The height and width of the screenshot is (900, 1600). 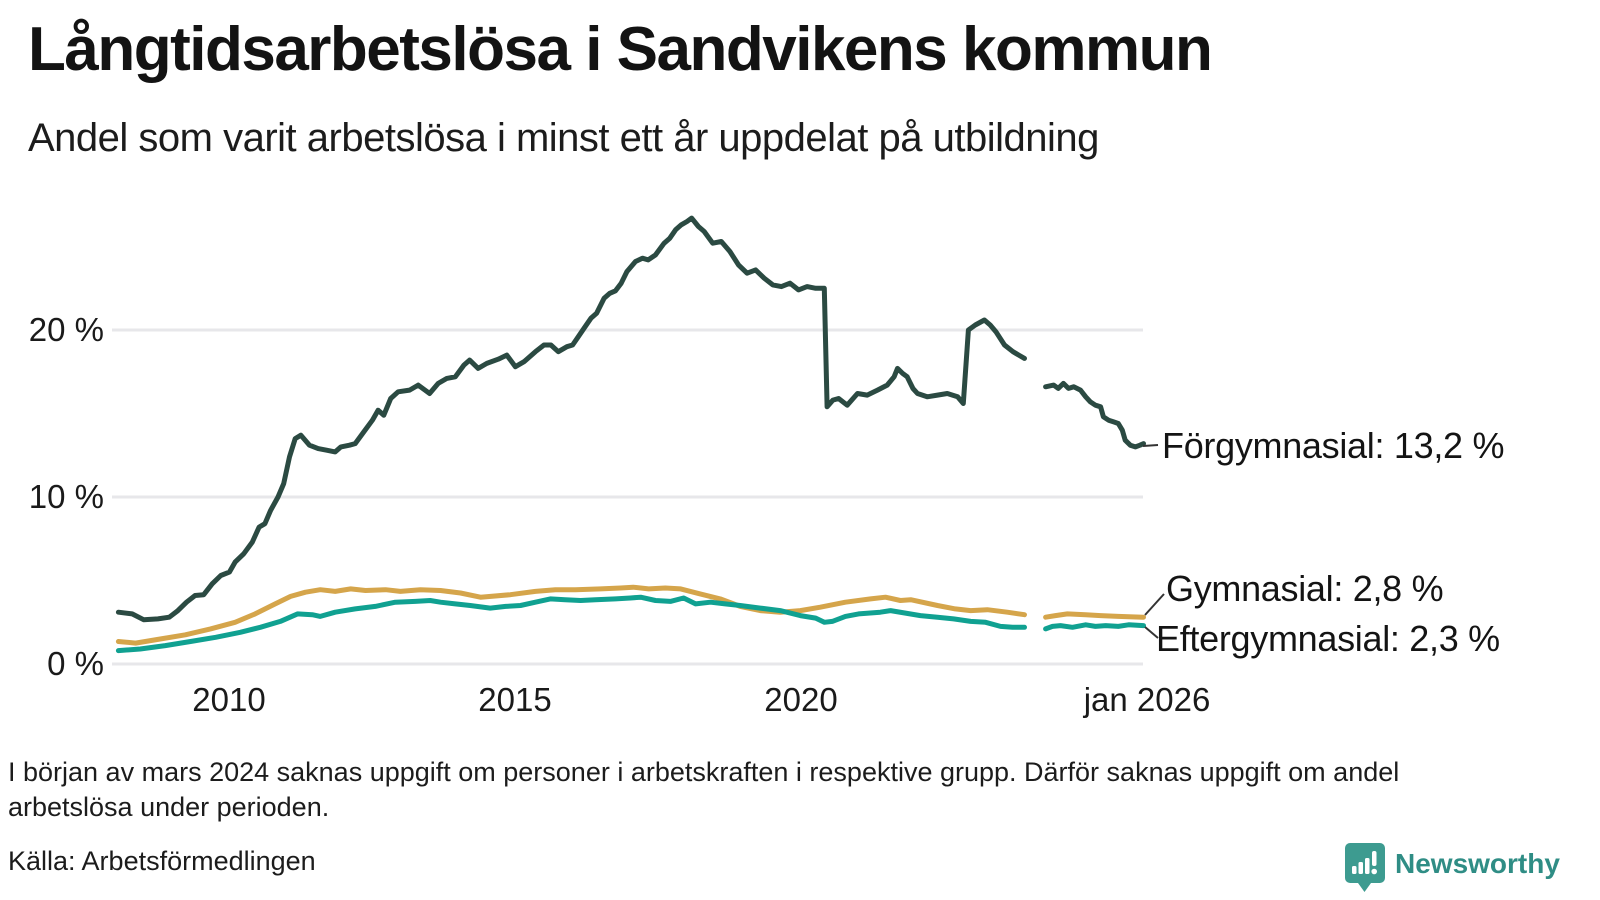 I want to click on series-label-gymnasial: Gymnasial: 2,8 %, so click(x=1305, y=588).